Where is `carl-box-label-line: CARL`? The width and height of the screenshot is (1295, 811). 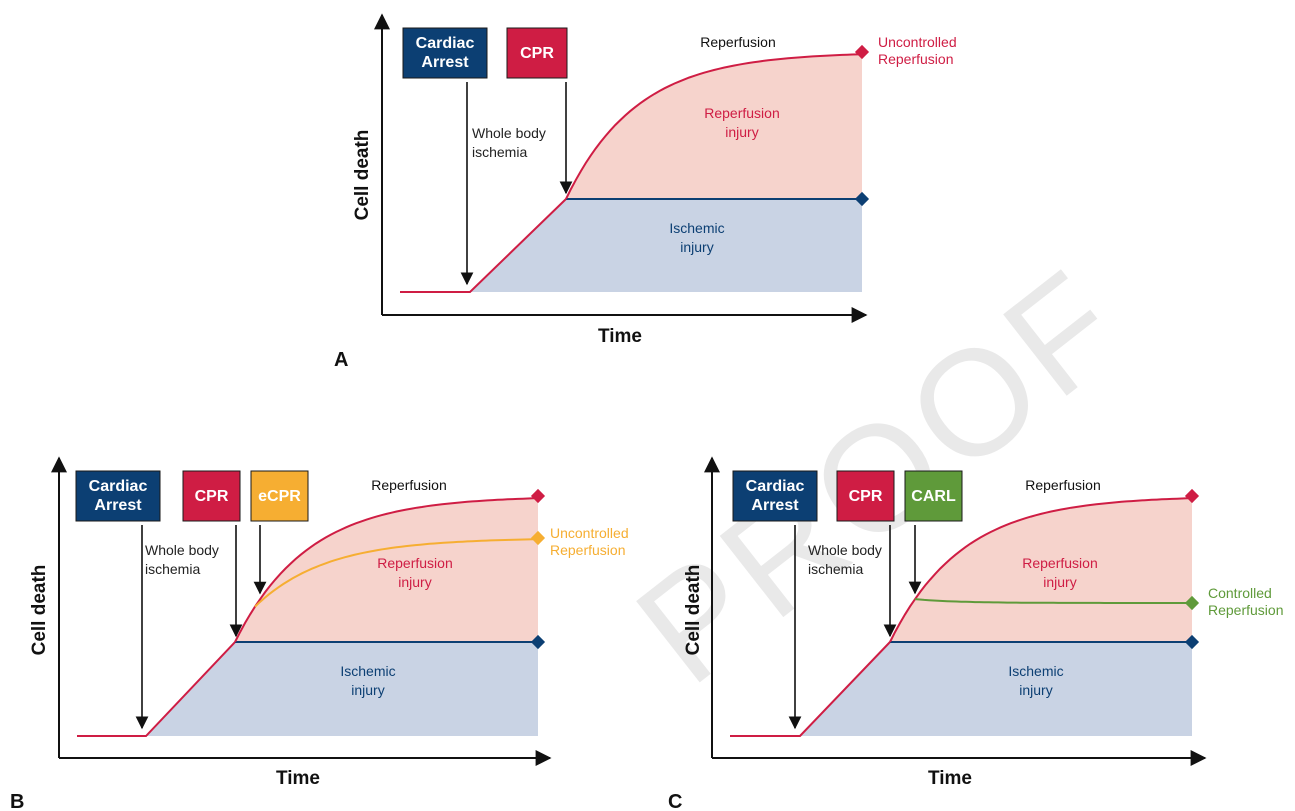 carl-box-label-line: CARL is located at coordinates (933, 496).